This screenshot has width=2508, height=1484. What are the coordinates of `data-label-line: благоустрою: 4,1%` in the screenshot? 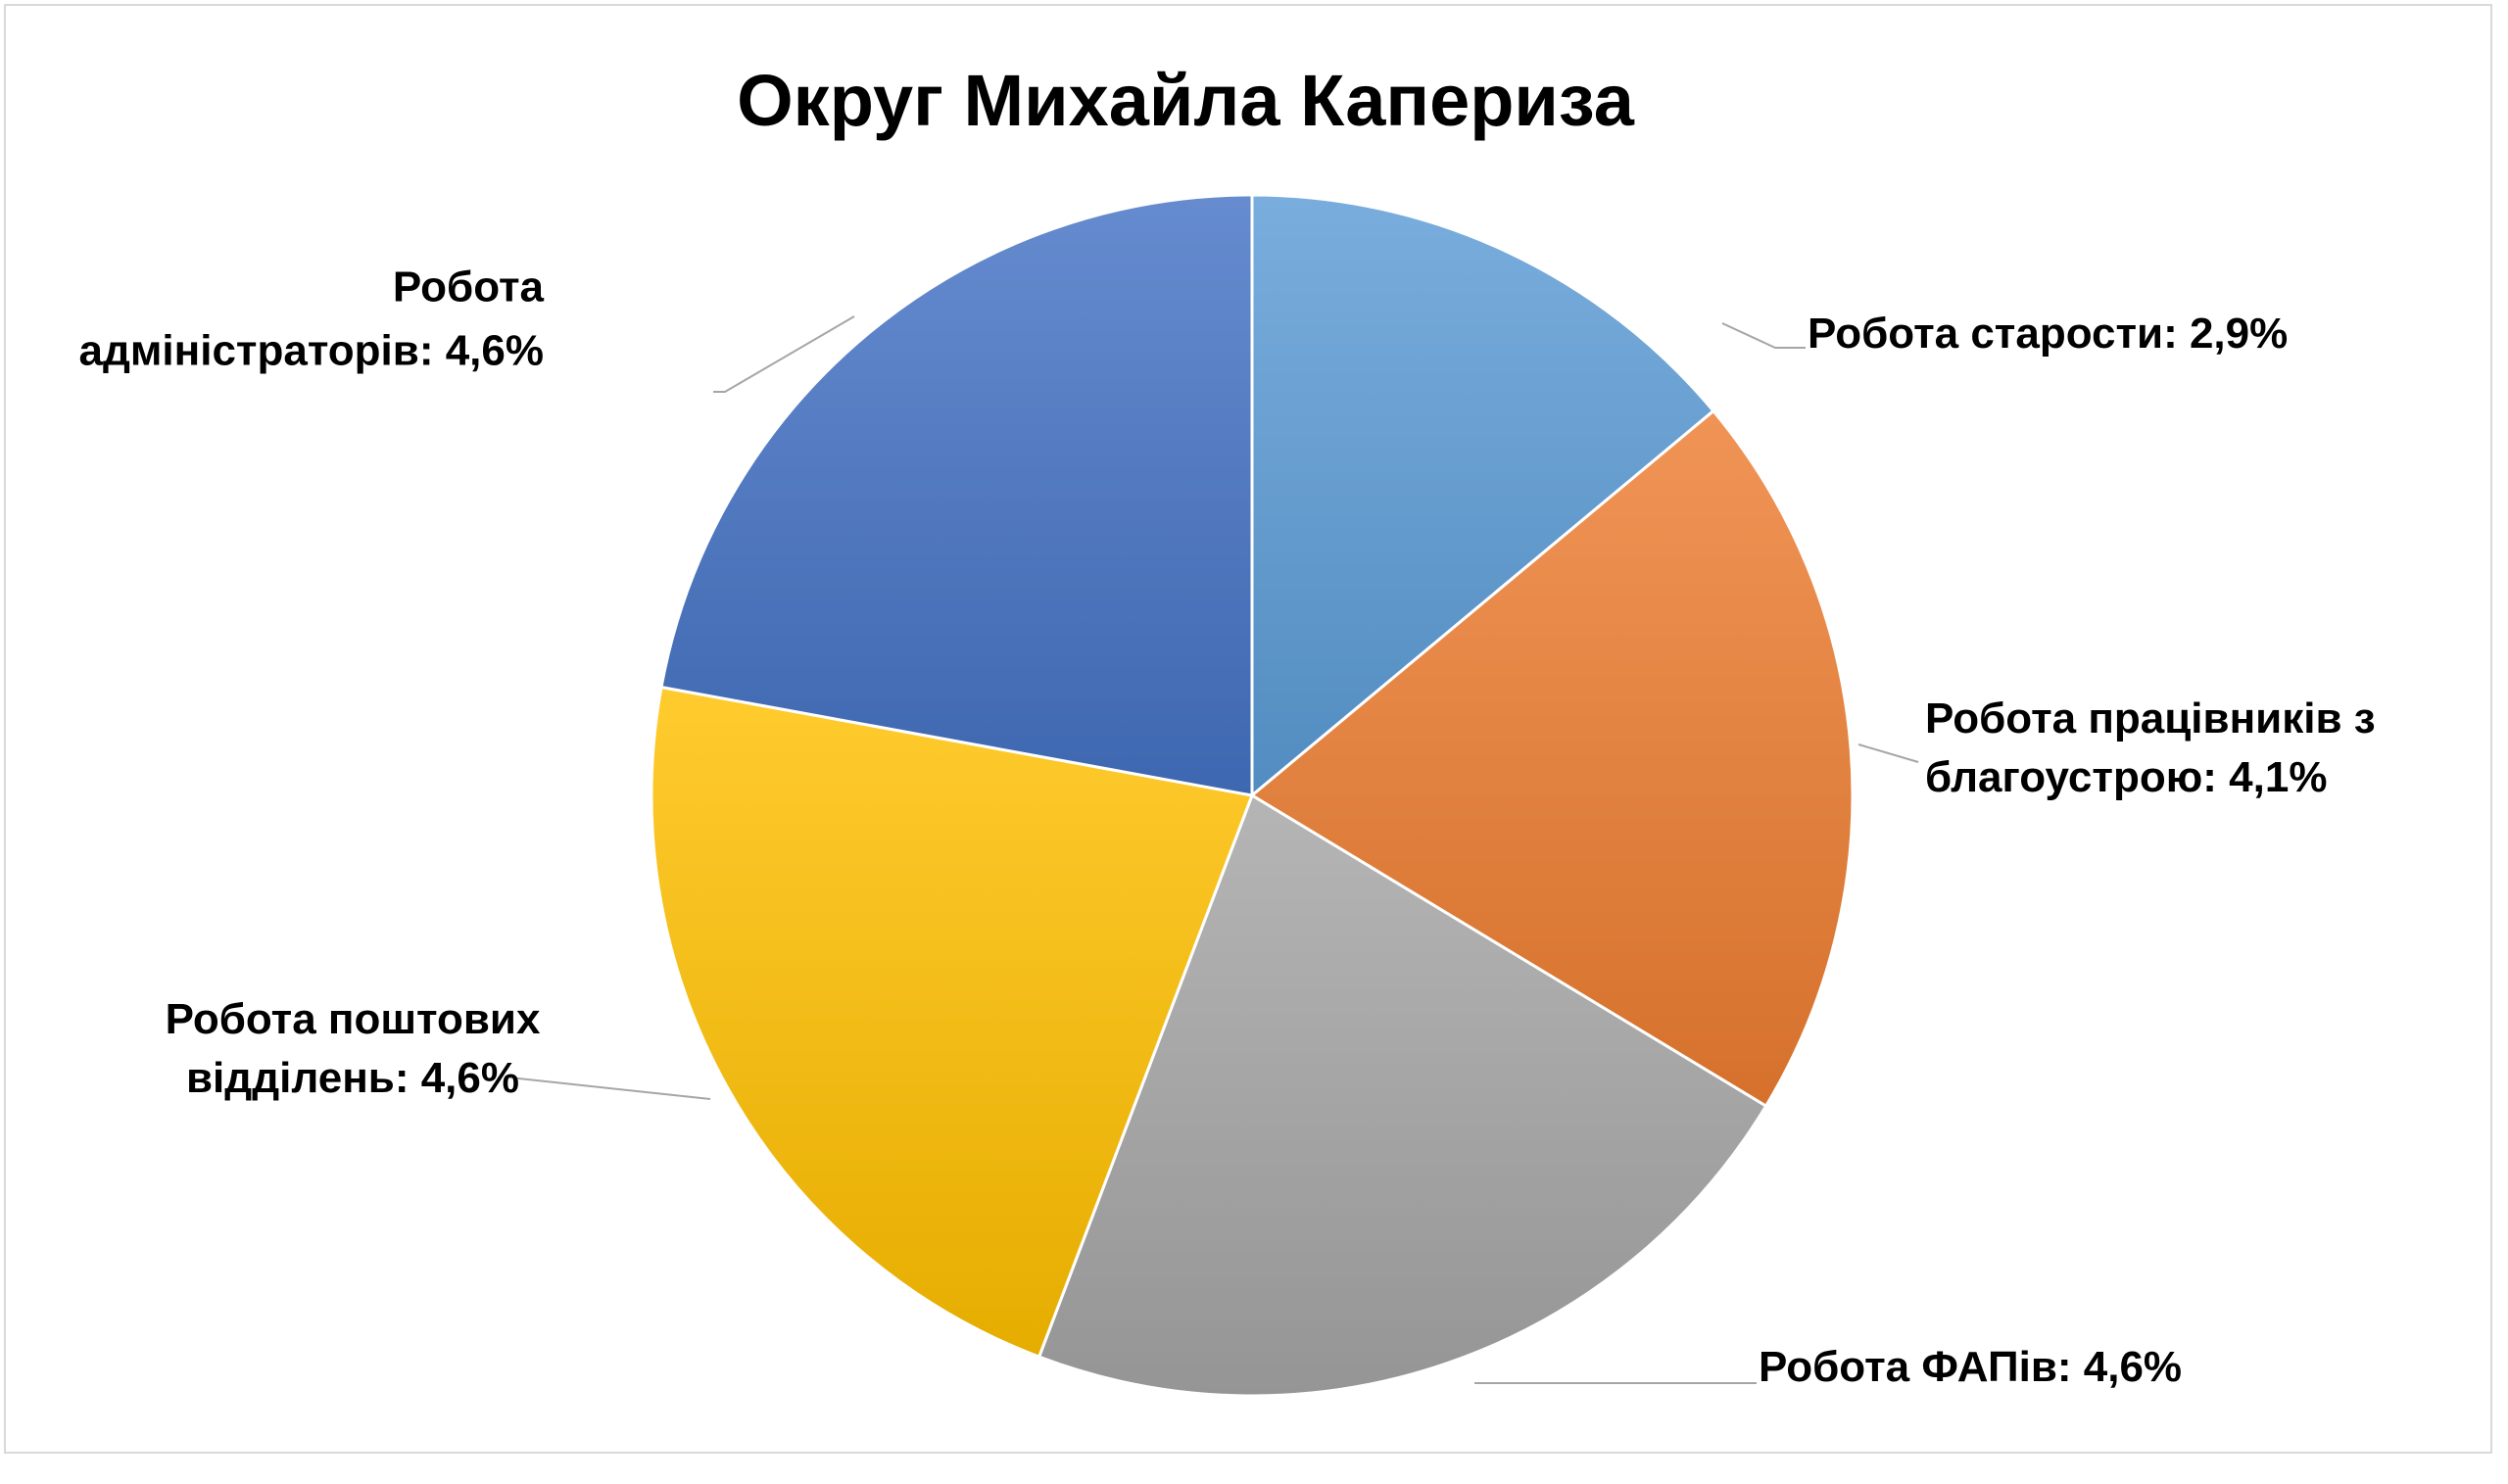 It's located at (2126, 777).